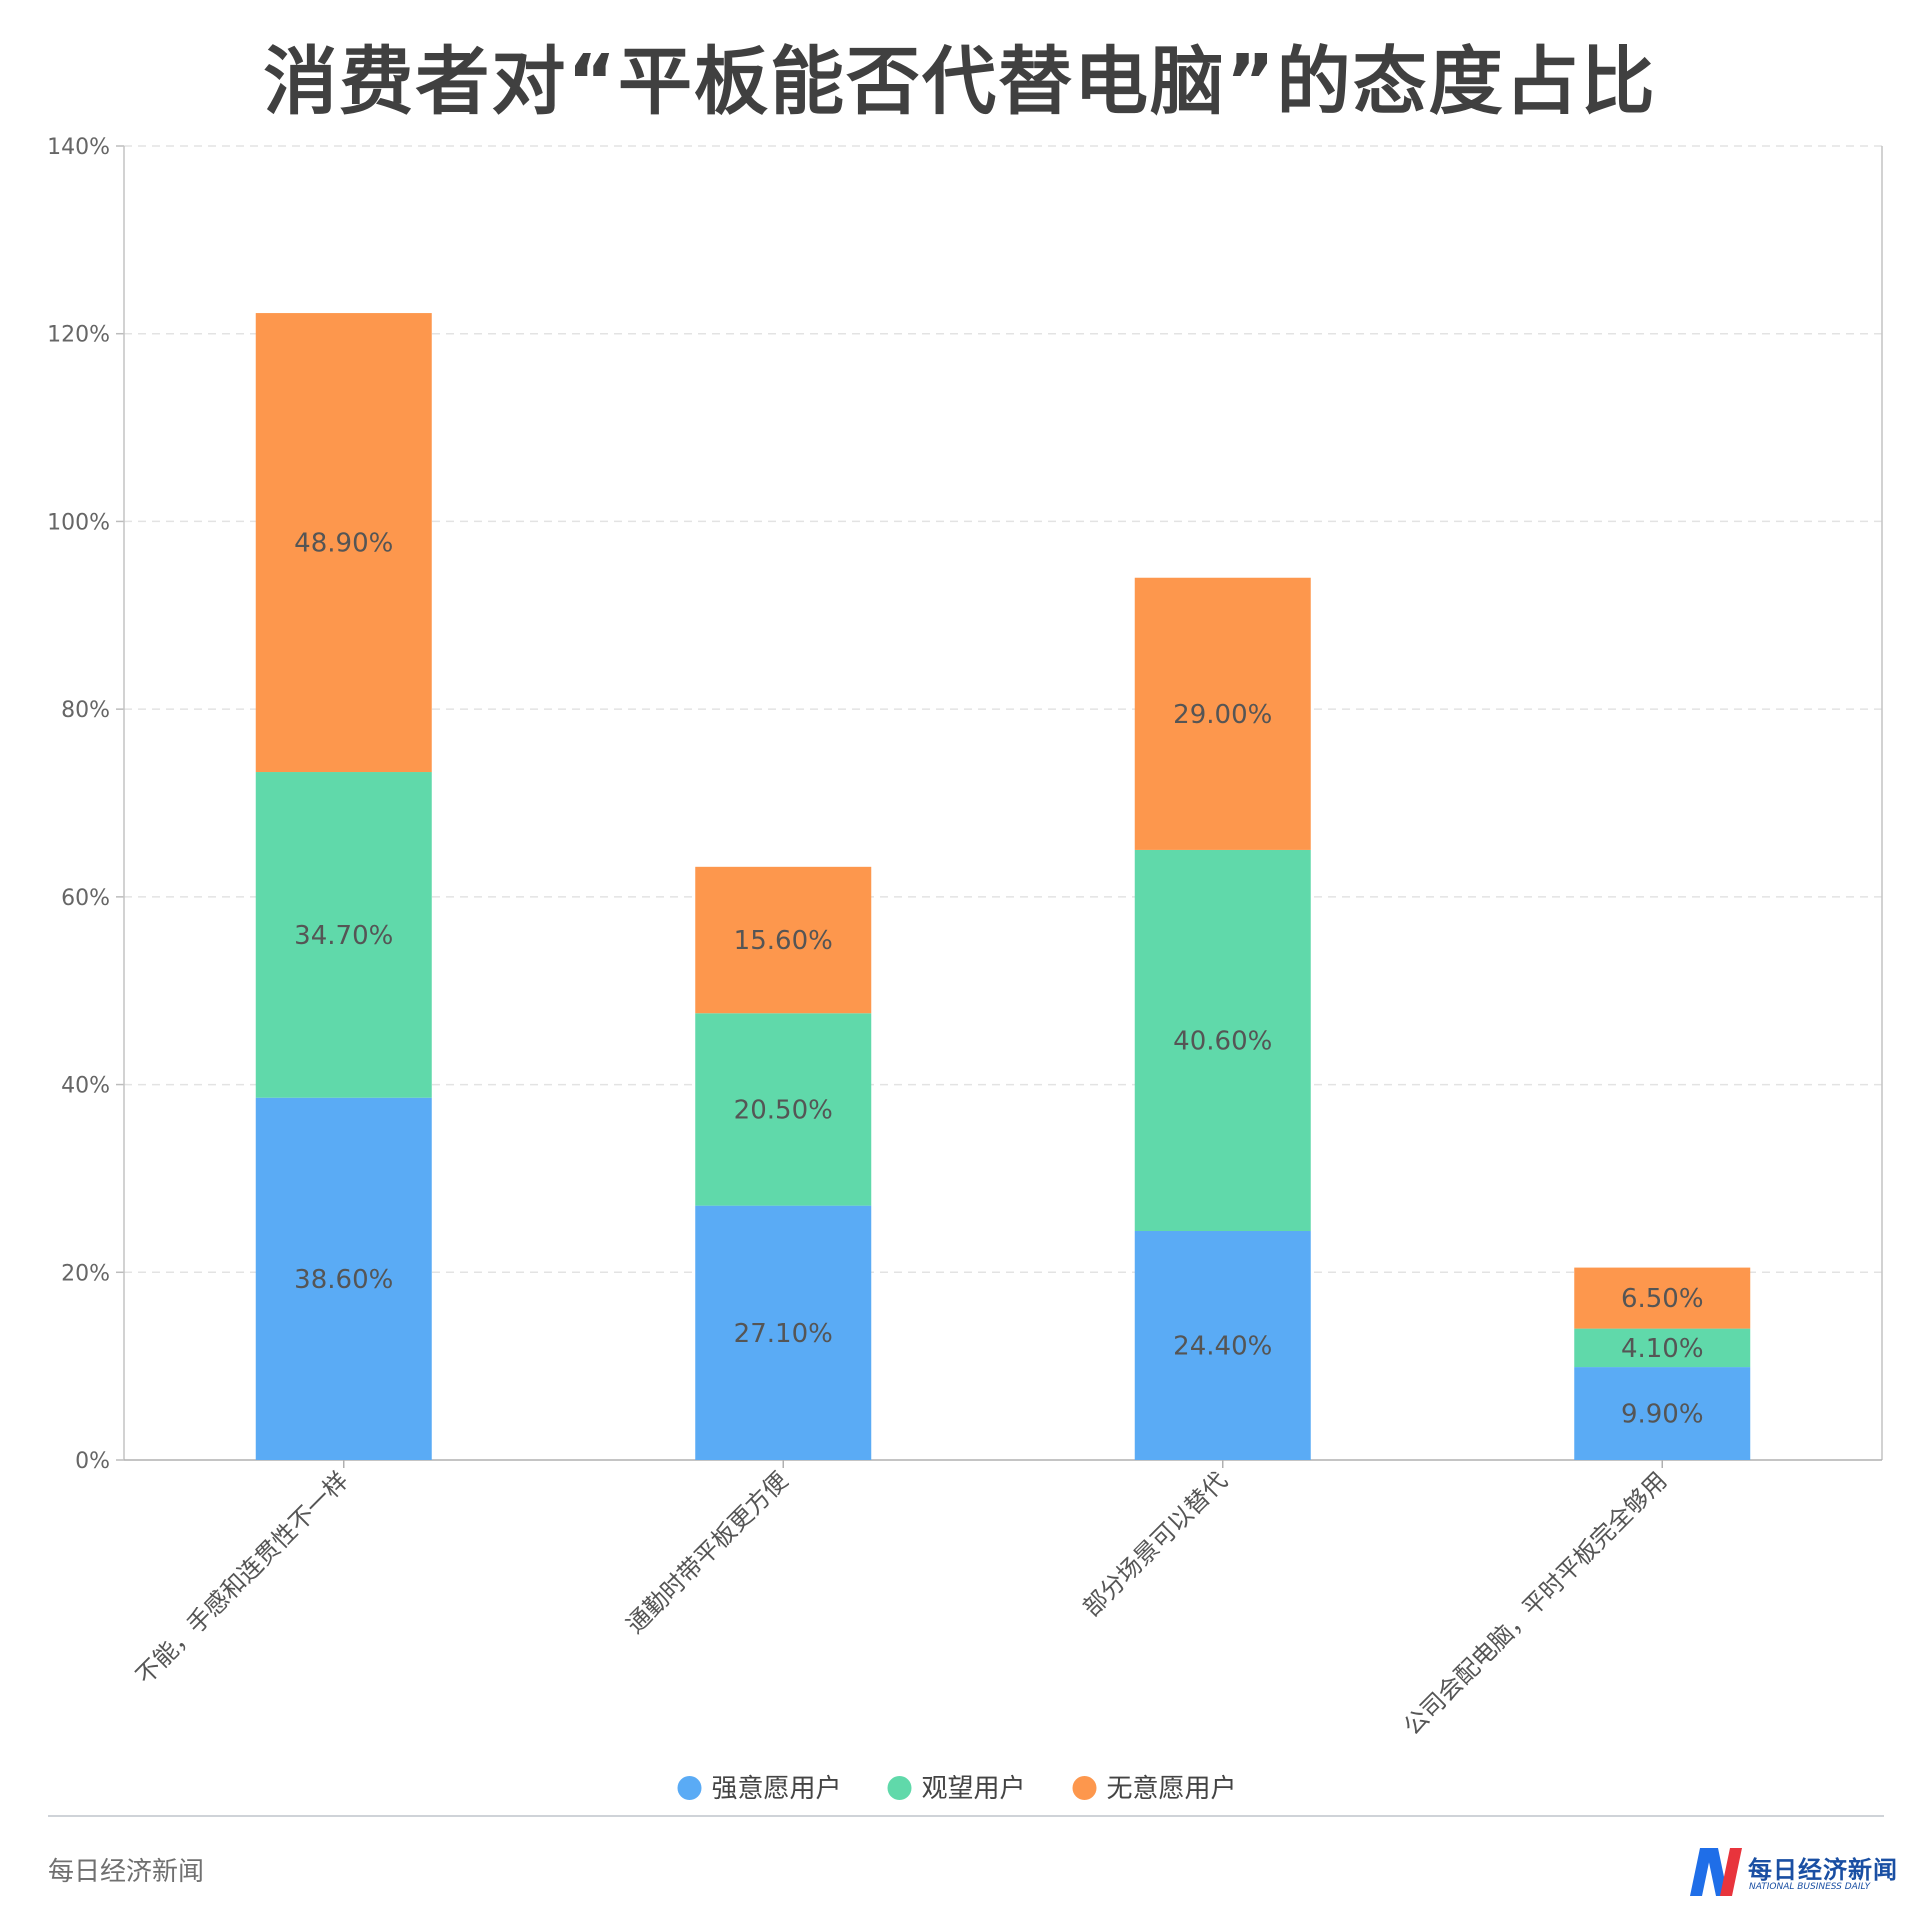  What do you see at coordinates (1155, 1544) in the screenshot?
I see `x-category-label: 部分场景可以替代` at bounding box center [1155, 1544].